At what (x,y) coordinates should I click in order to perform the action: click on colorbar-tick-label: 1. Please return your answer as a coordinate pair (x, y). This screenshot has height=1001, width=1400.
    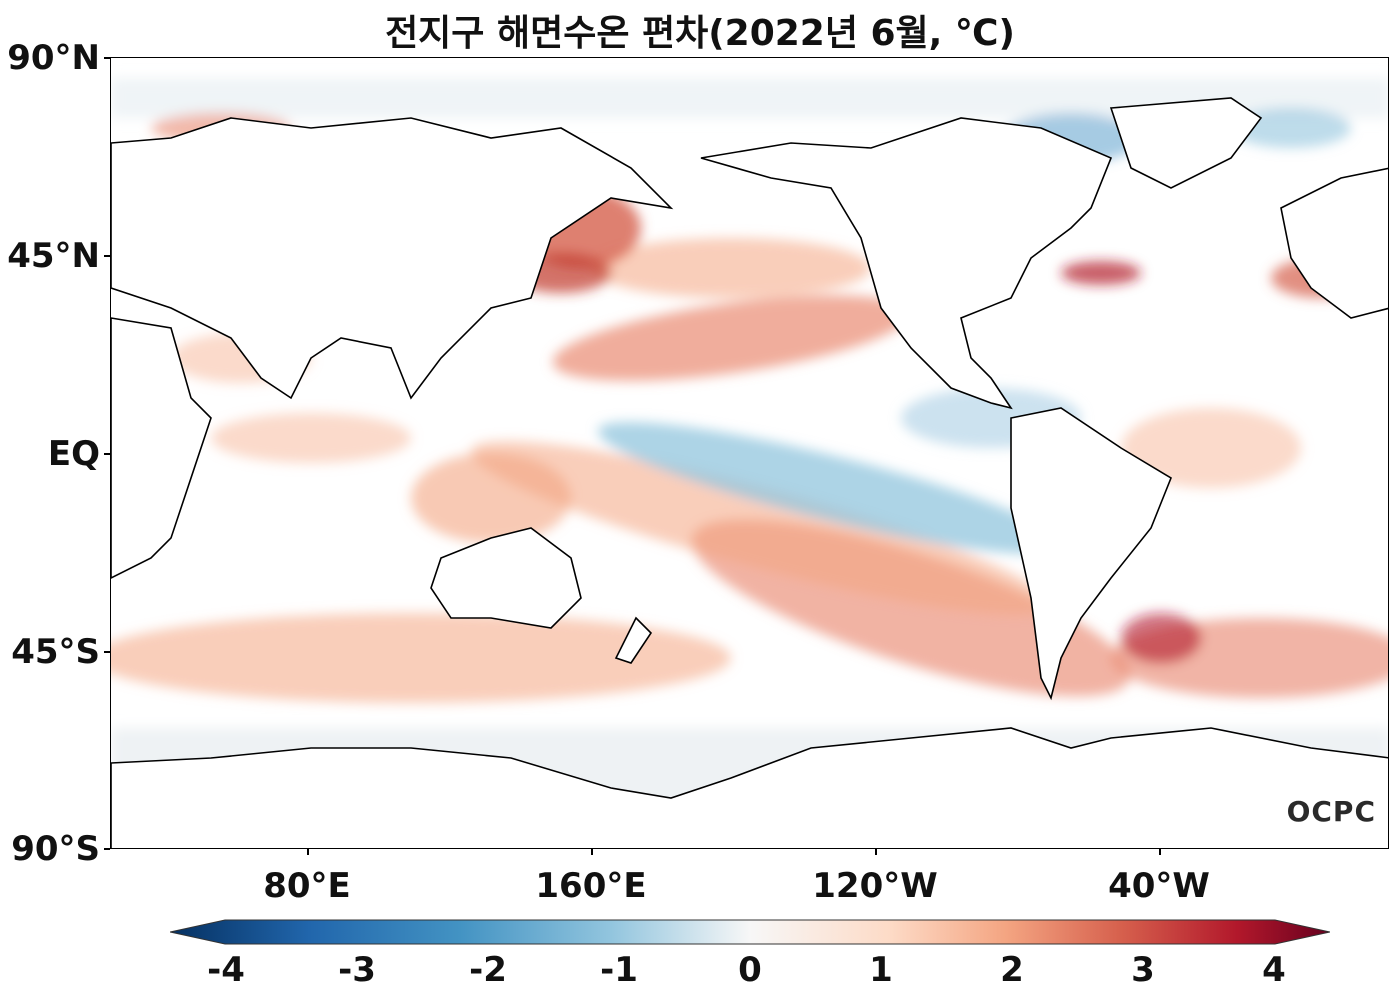
    Looking at the image, I should click on (881, 970).